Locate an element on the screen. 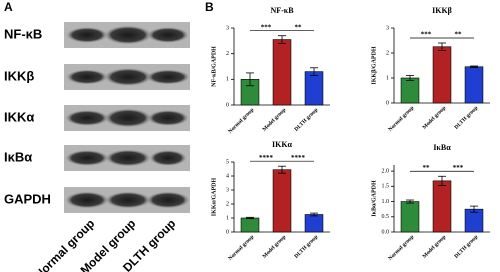 The height and width of the screenshot is (272, 500). chart-title: IKKβ is located at coordinates (442, 10).